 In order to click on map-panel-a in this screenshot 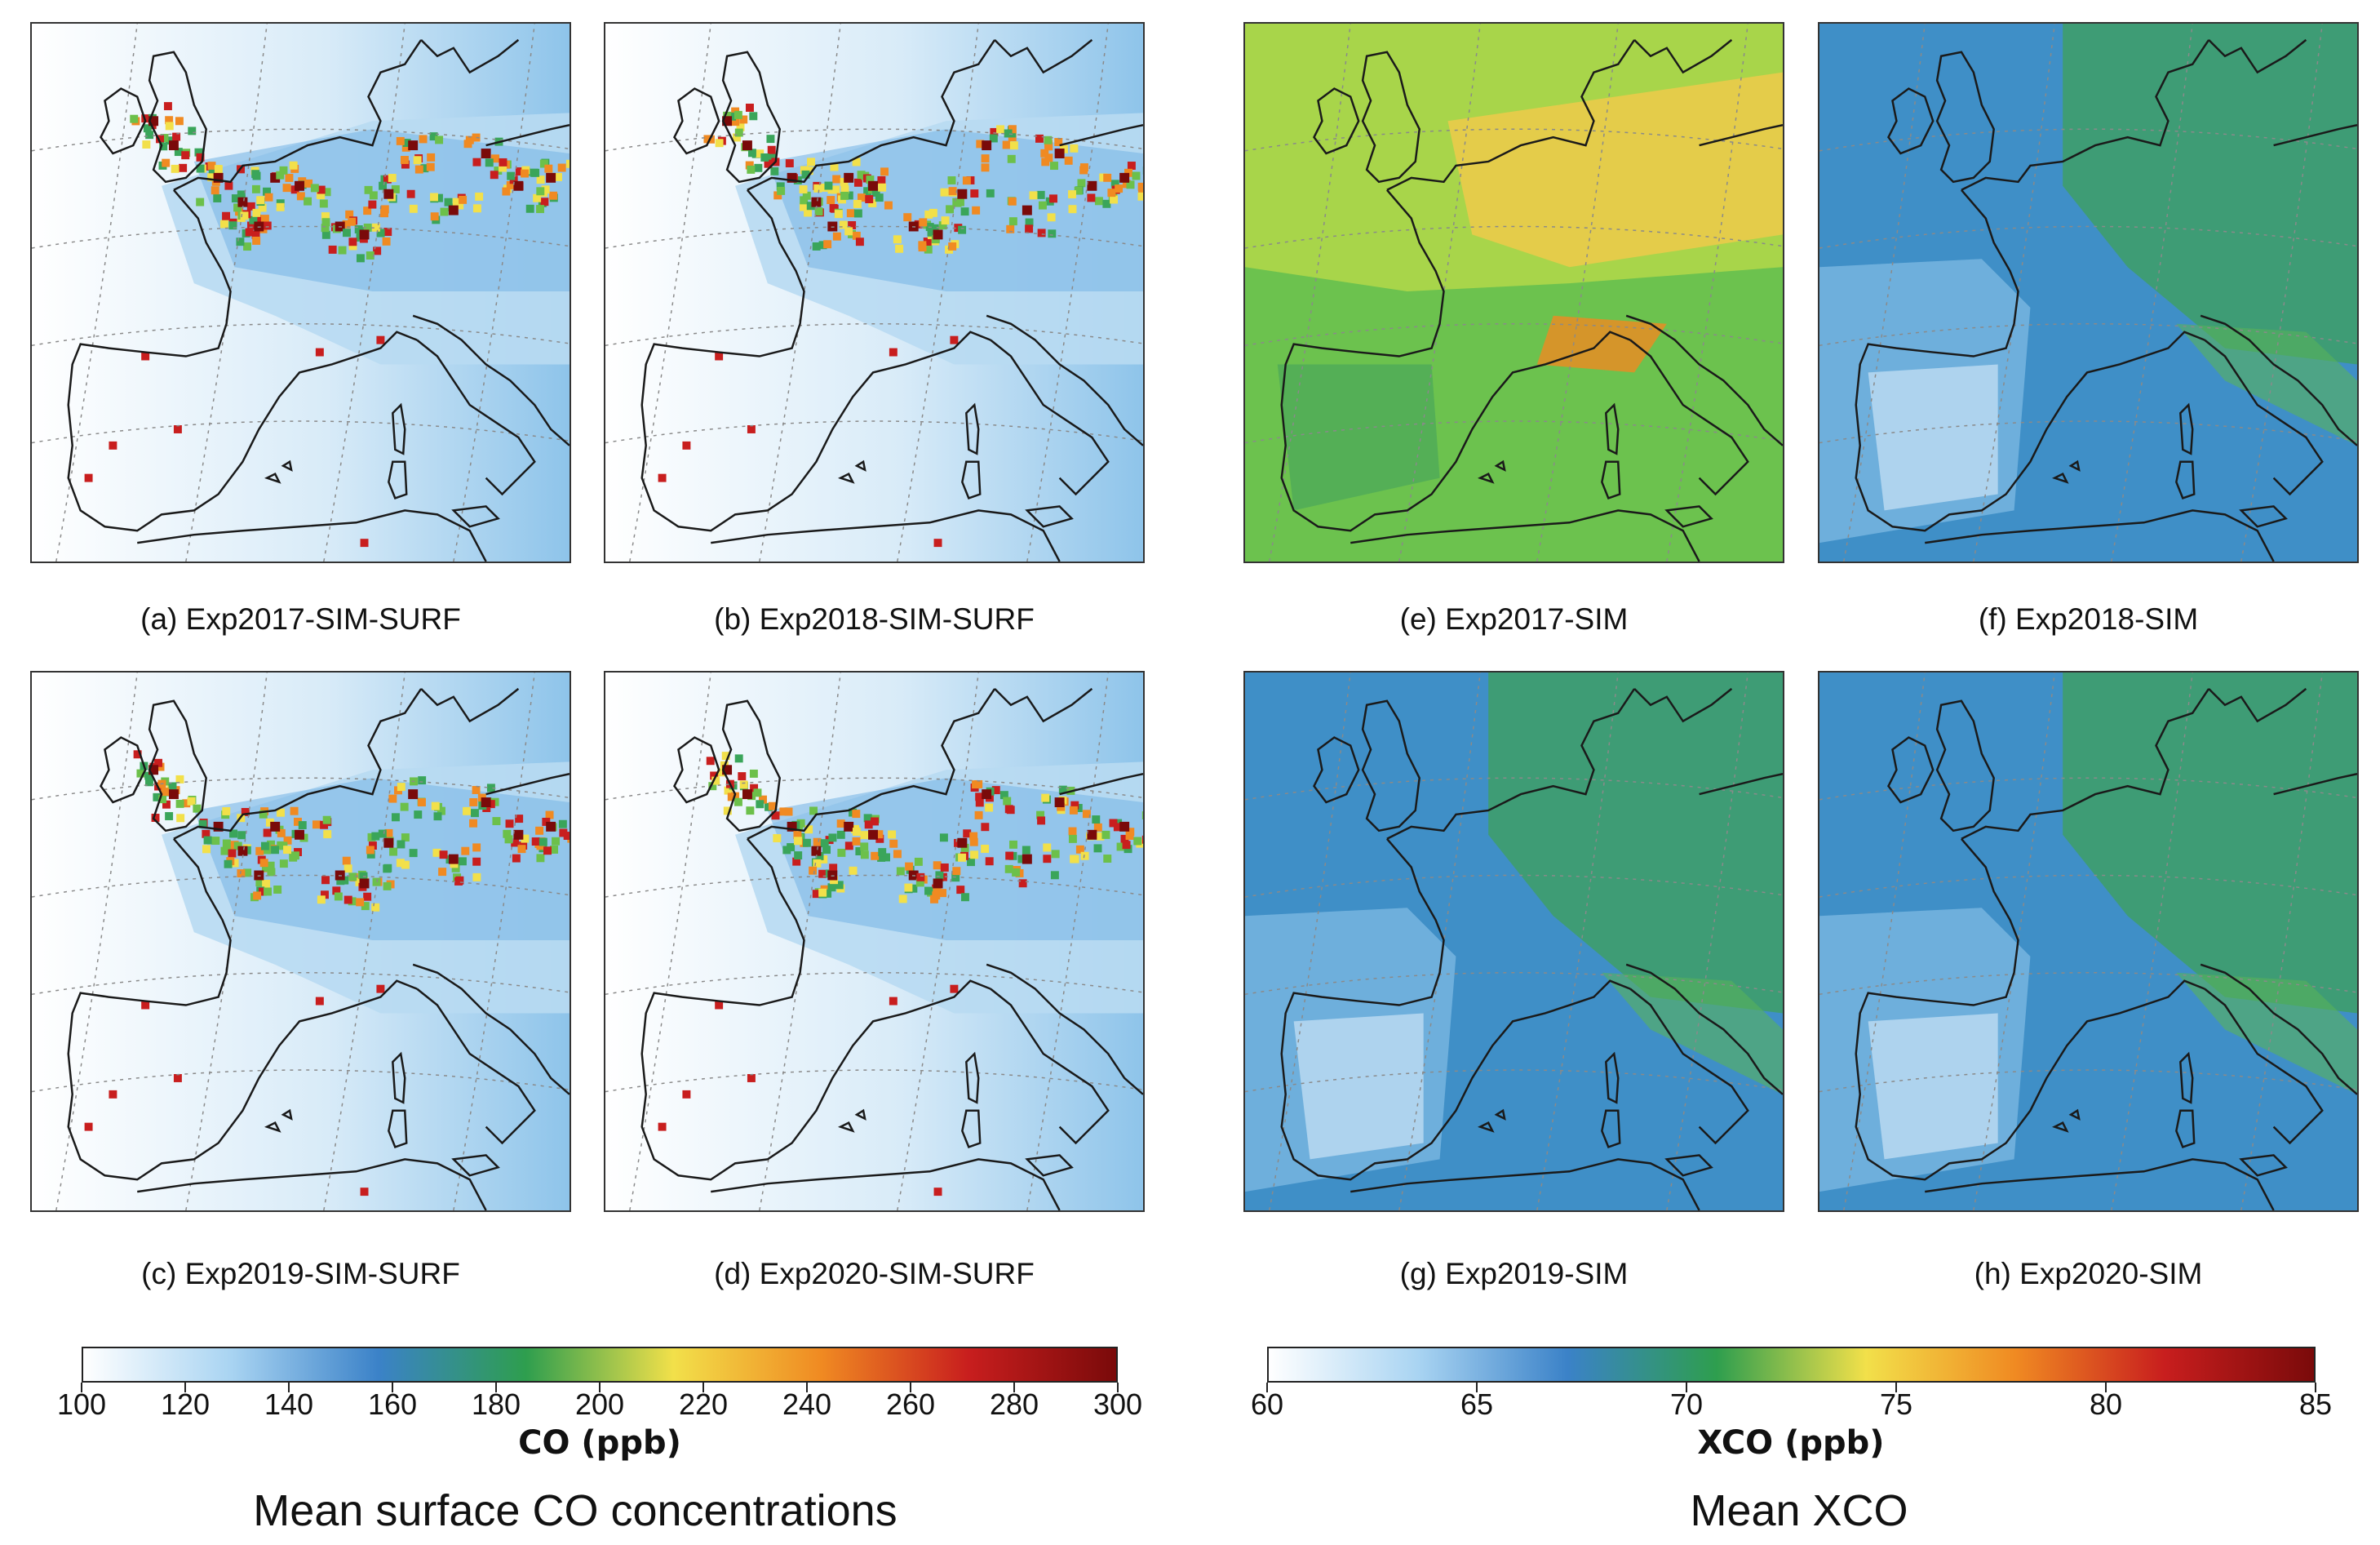, I will do `click(300, 292)`.